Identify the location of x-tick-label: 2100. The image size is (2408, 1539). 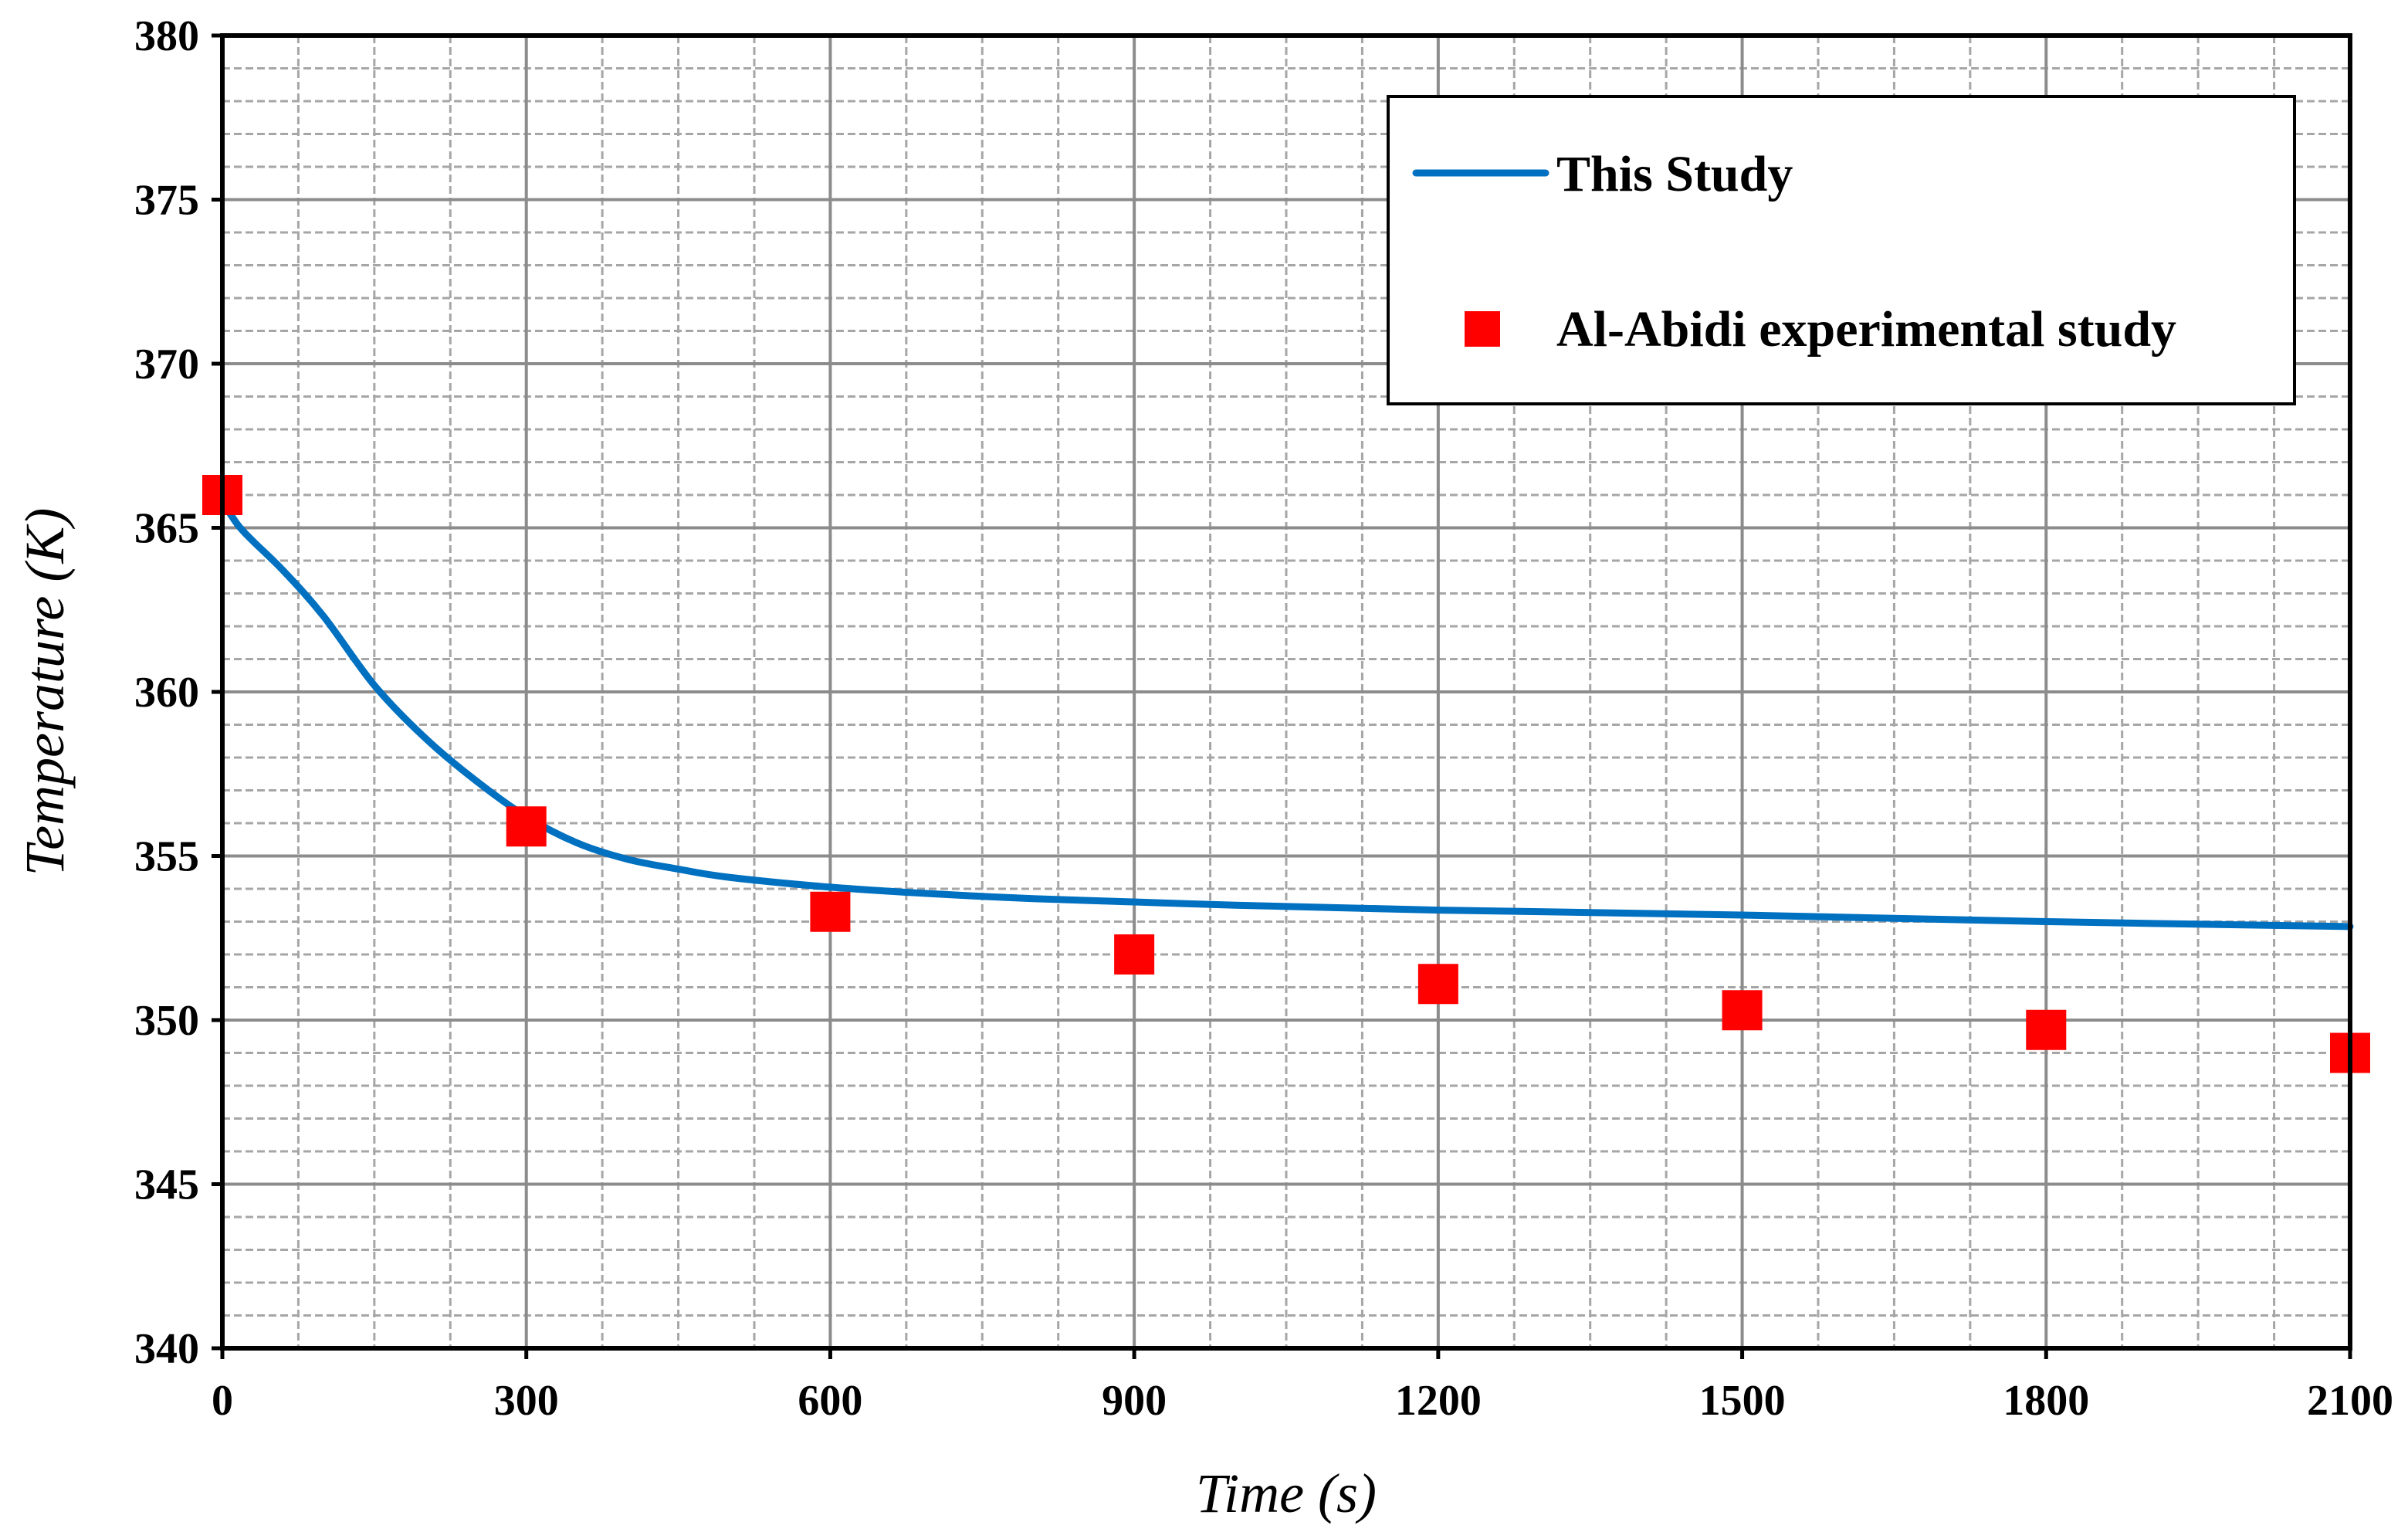
(2350, 1401).